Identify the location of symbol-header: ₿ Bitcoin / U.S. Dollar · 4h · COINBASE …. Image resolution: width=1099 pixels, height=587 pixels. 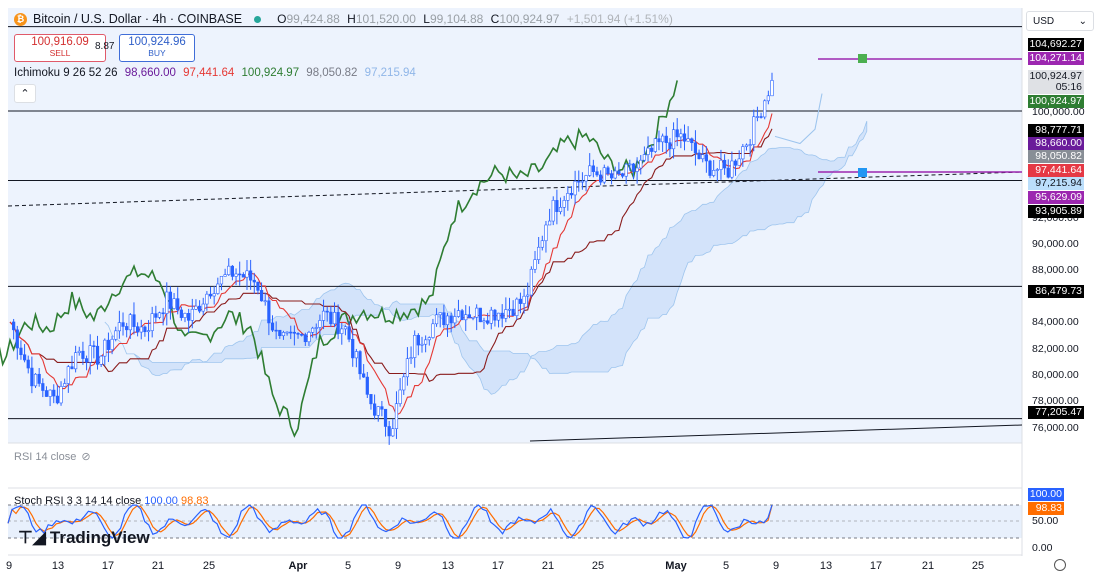
(343, 19).